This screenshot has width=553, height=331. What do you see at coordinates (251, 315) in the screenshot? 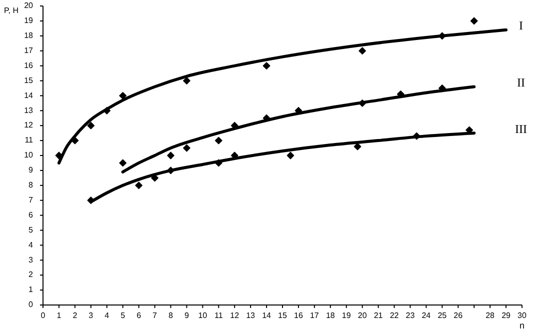
I see `x-tick-label: 13` at bounding box center [251, 315].